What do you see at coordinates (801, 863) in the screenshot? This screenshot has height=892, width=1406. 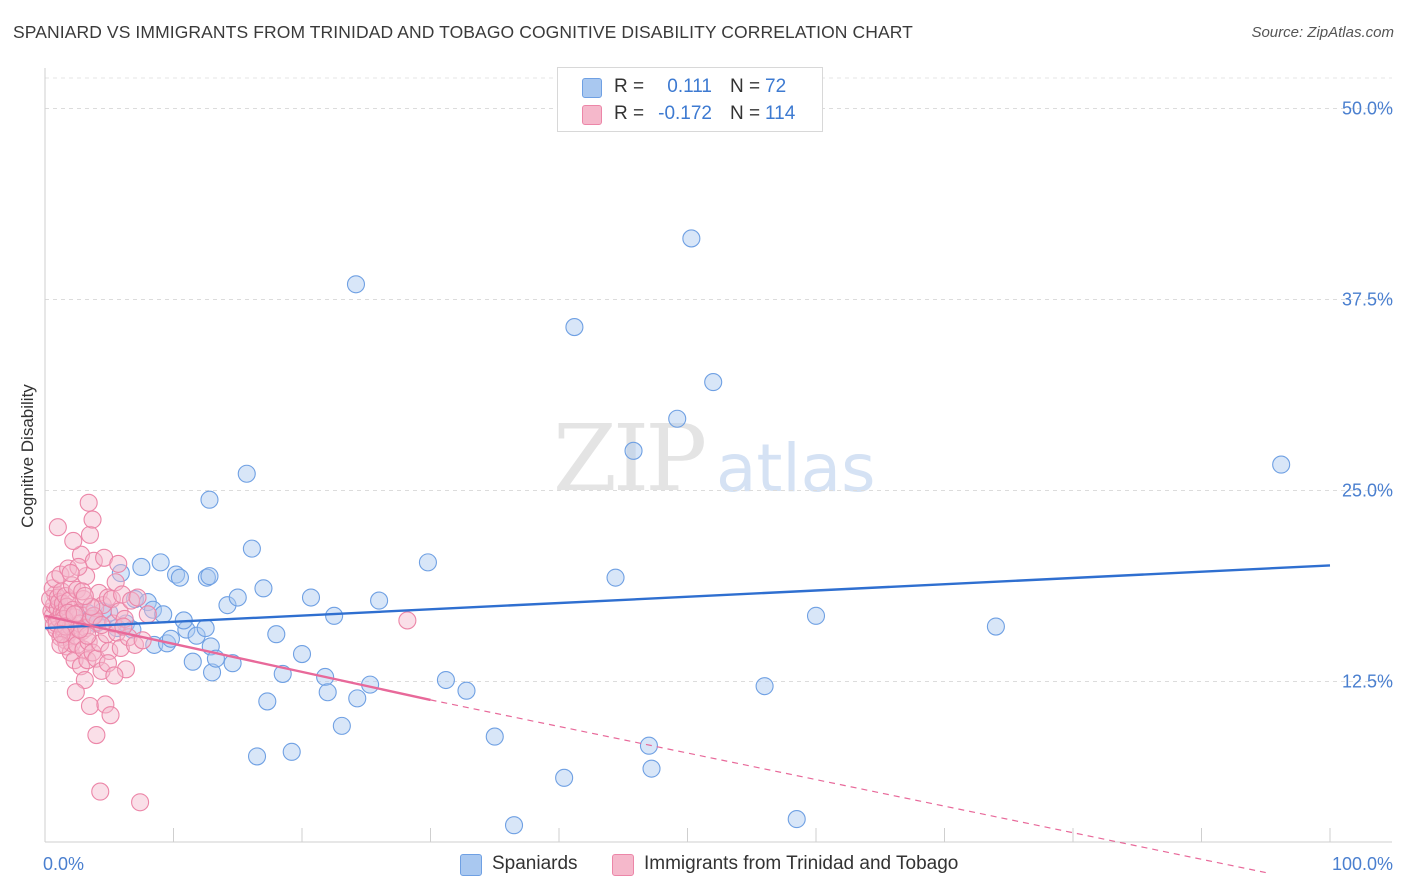 I see `legend-label-trinidad: Immigrants from Trinidad and Tobago` at bounding box center [801, 863].